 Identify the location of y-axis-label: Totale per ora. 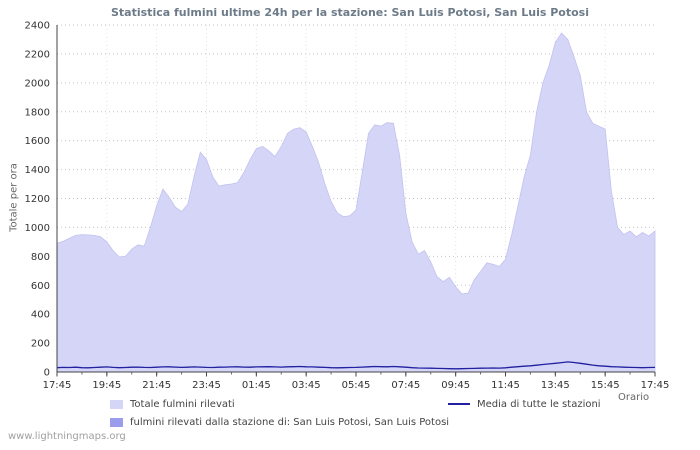
(14, 197).